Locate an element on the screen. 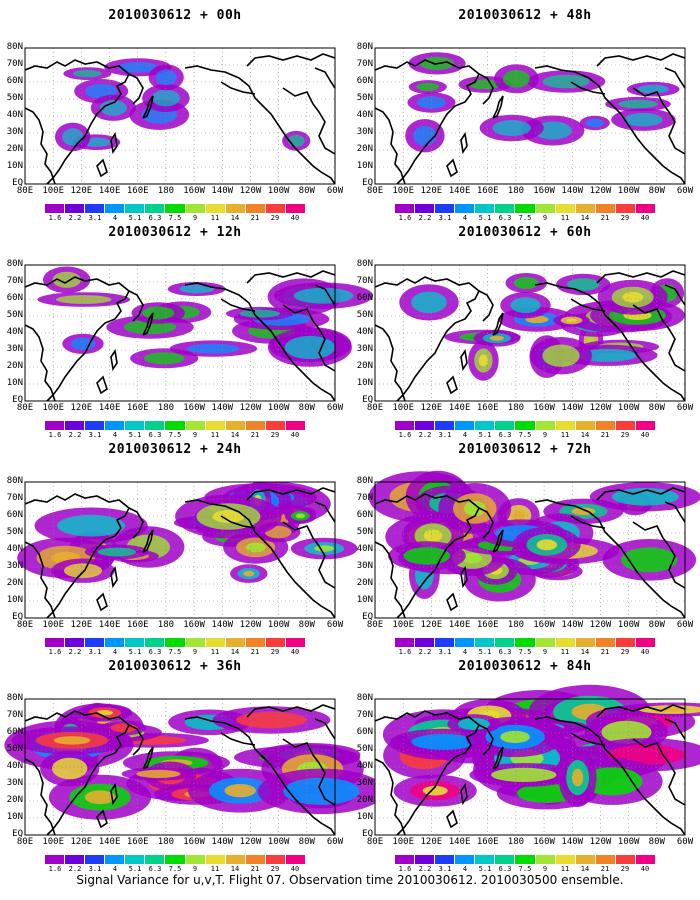 Image resolution: width=700 pixels, height=900 pixels. lon-label: 100W is located at coordinates (278, 842).